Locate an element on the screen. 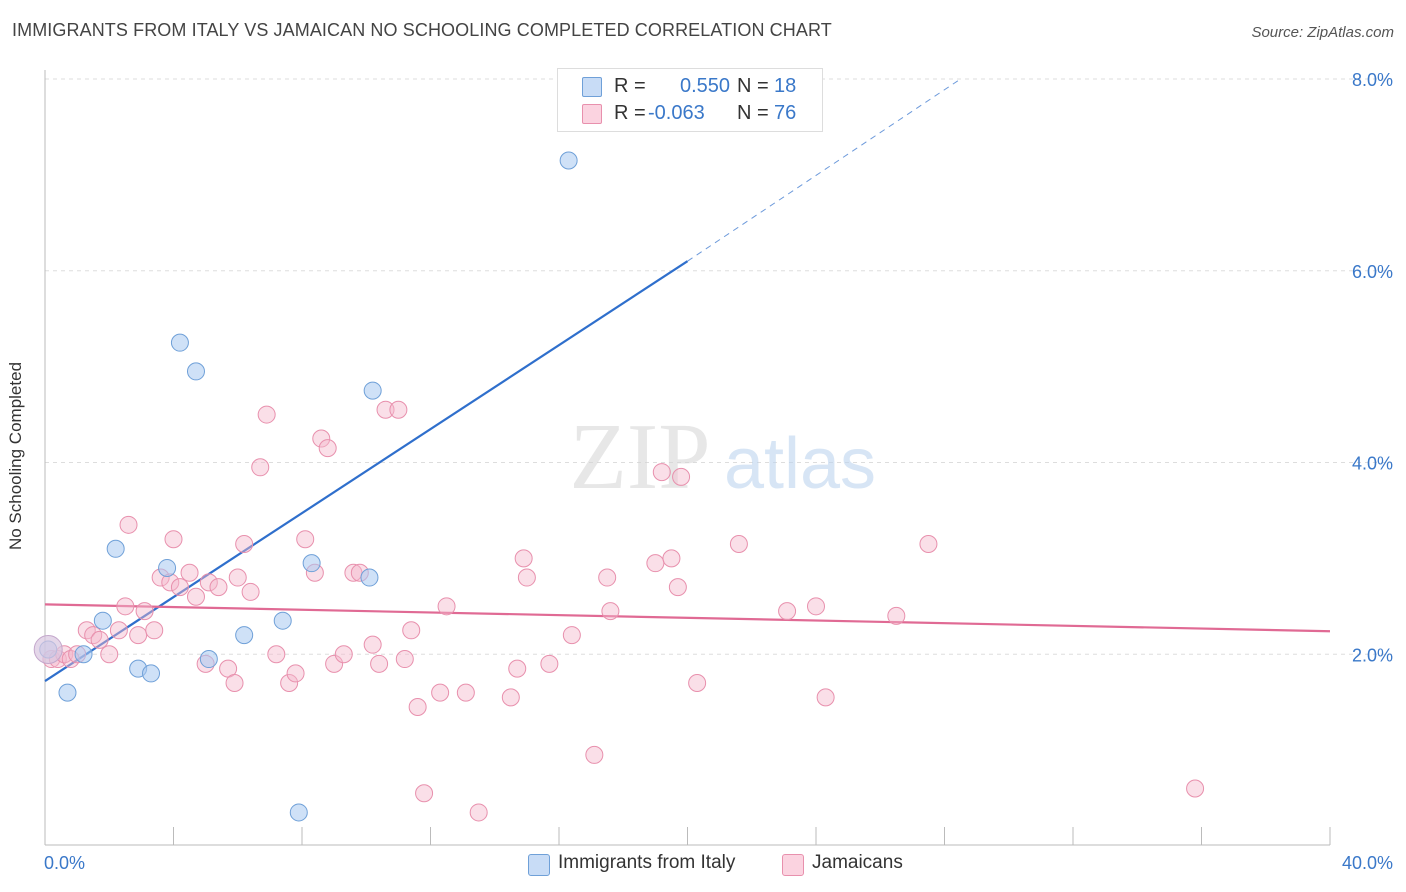  y-tick-label: 2.0% is located at coordinates (1372, 655).